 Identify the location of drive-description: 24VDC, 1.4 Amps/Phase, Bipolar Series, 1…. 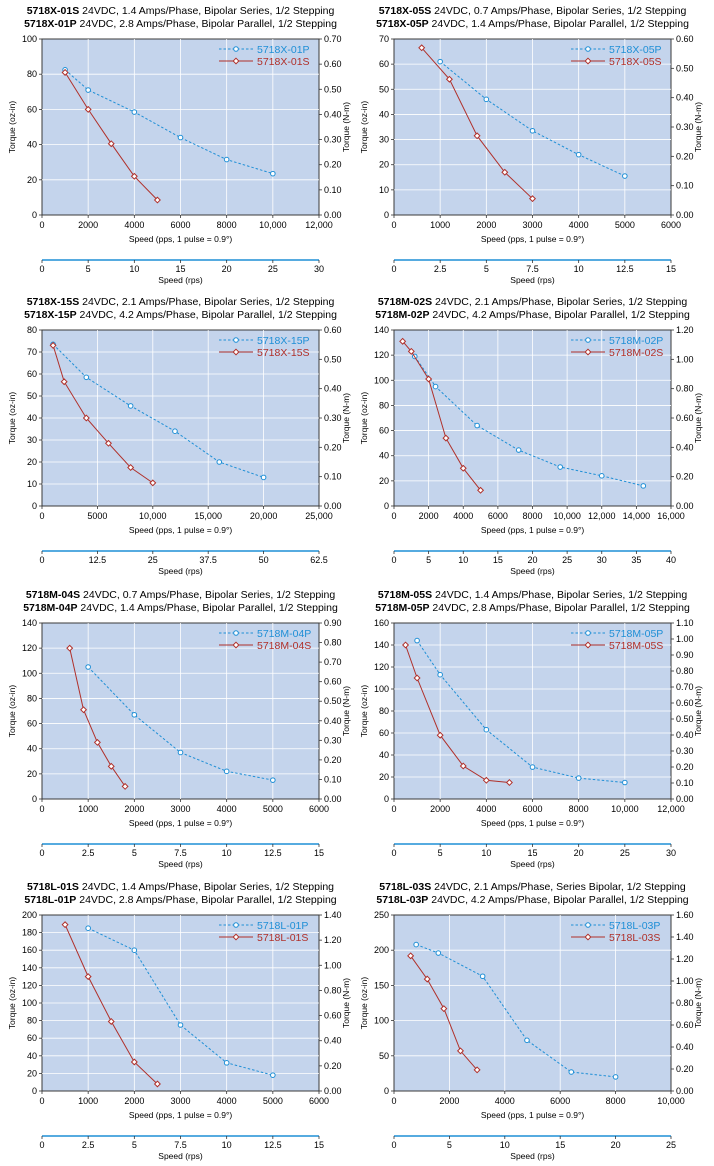
(206, 887).